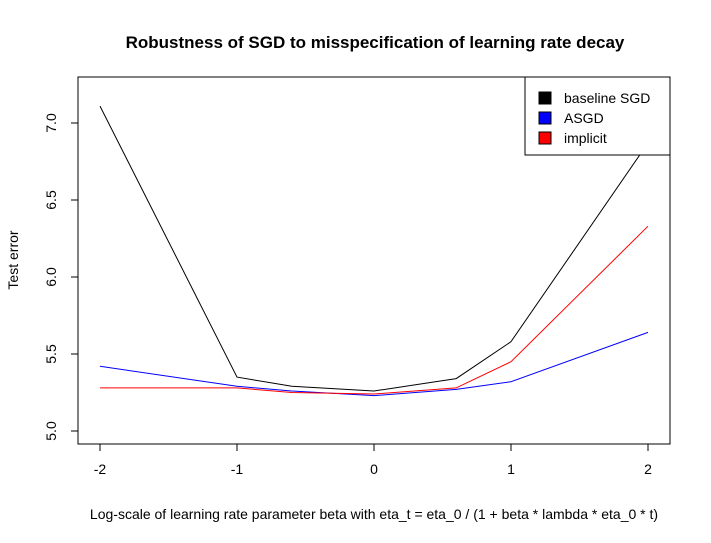 Image resolution: width=711 pixels, height=543 pixels. I want to click on y-tick-label: 5.5, so click(51, 354).